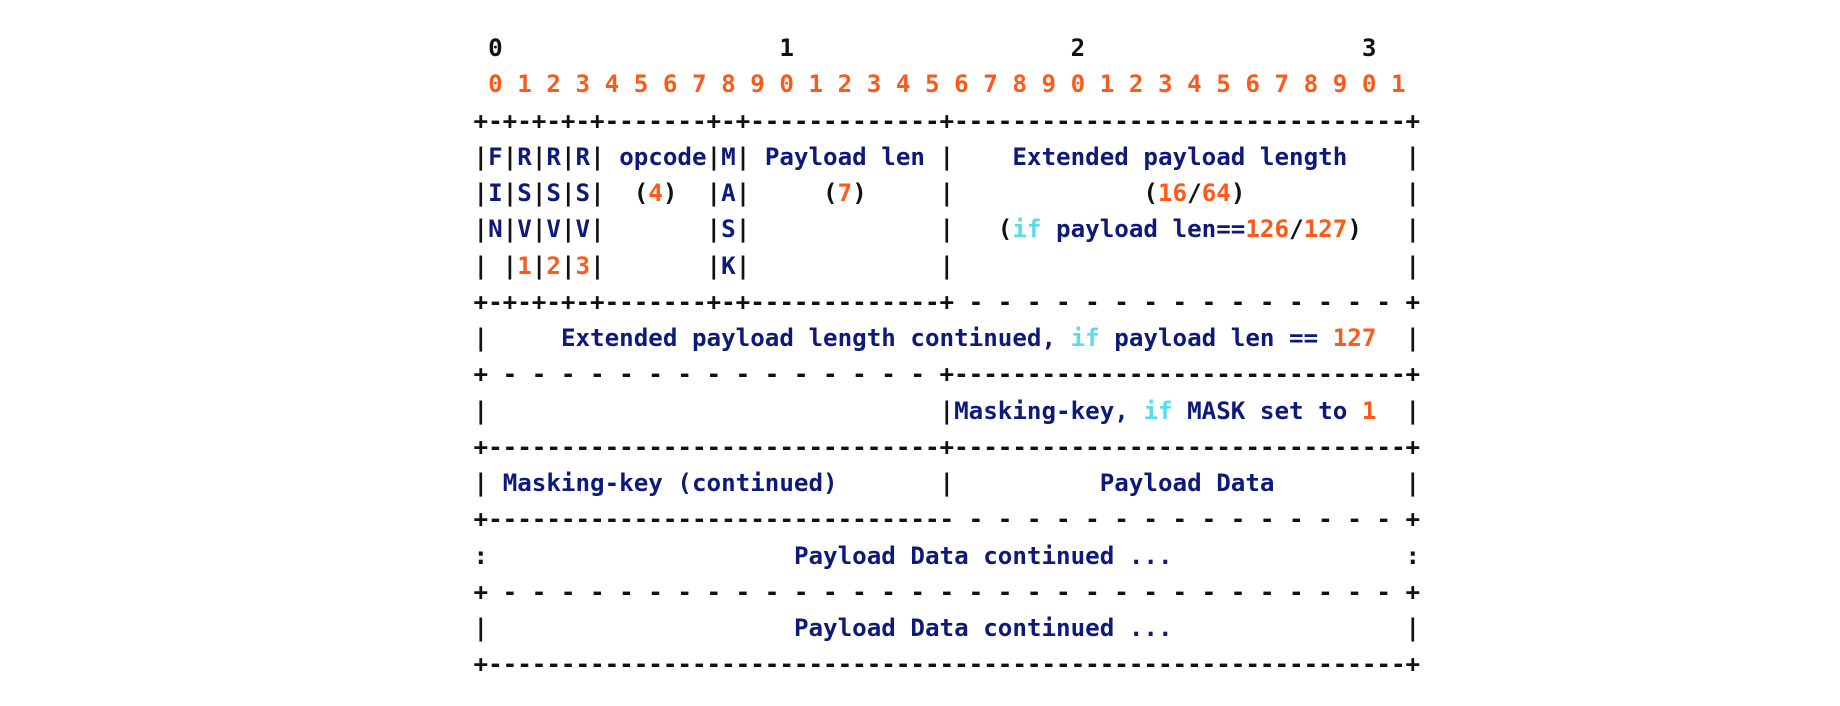 The height and width of the screenshot is (706, 1840). I want to click on number-literal: 3, so click(583, 265).